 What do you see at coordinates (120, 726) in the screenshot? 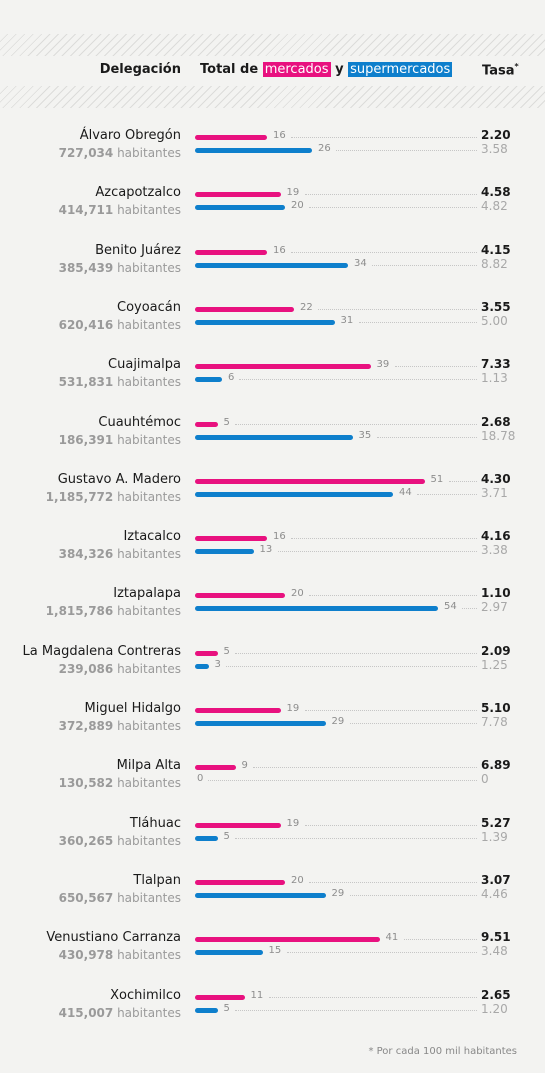
I see `population-label: 372,889 habitantes` at bounding box center [120, 726].